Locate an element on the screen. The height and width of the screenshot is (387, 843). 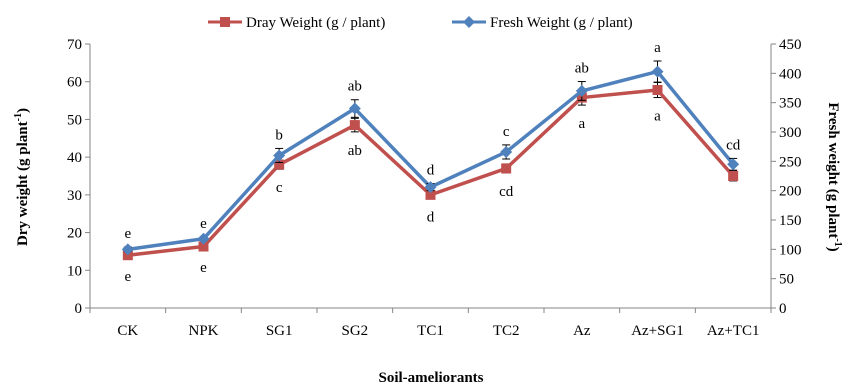
legend-label-fresh: Fresh Weight (g / plant) is located at coordinates (561, 23).